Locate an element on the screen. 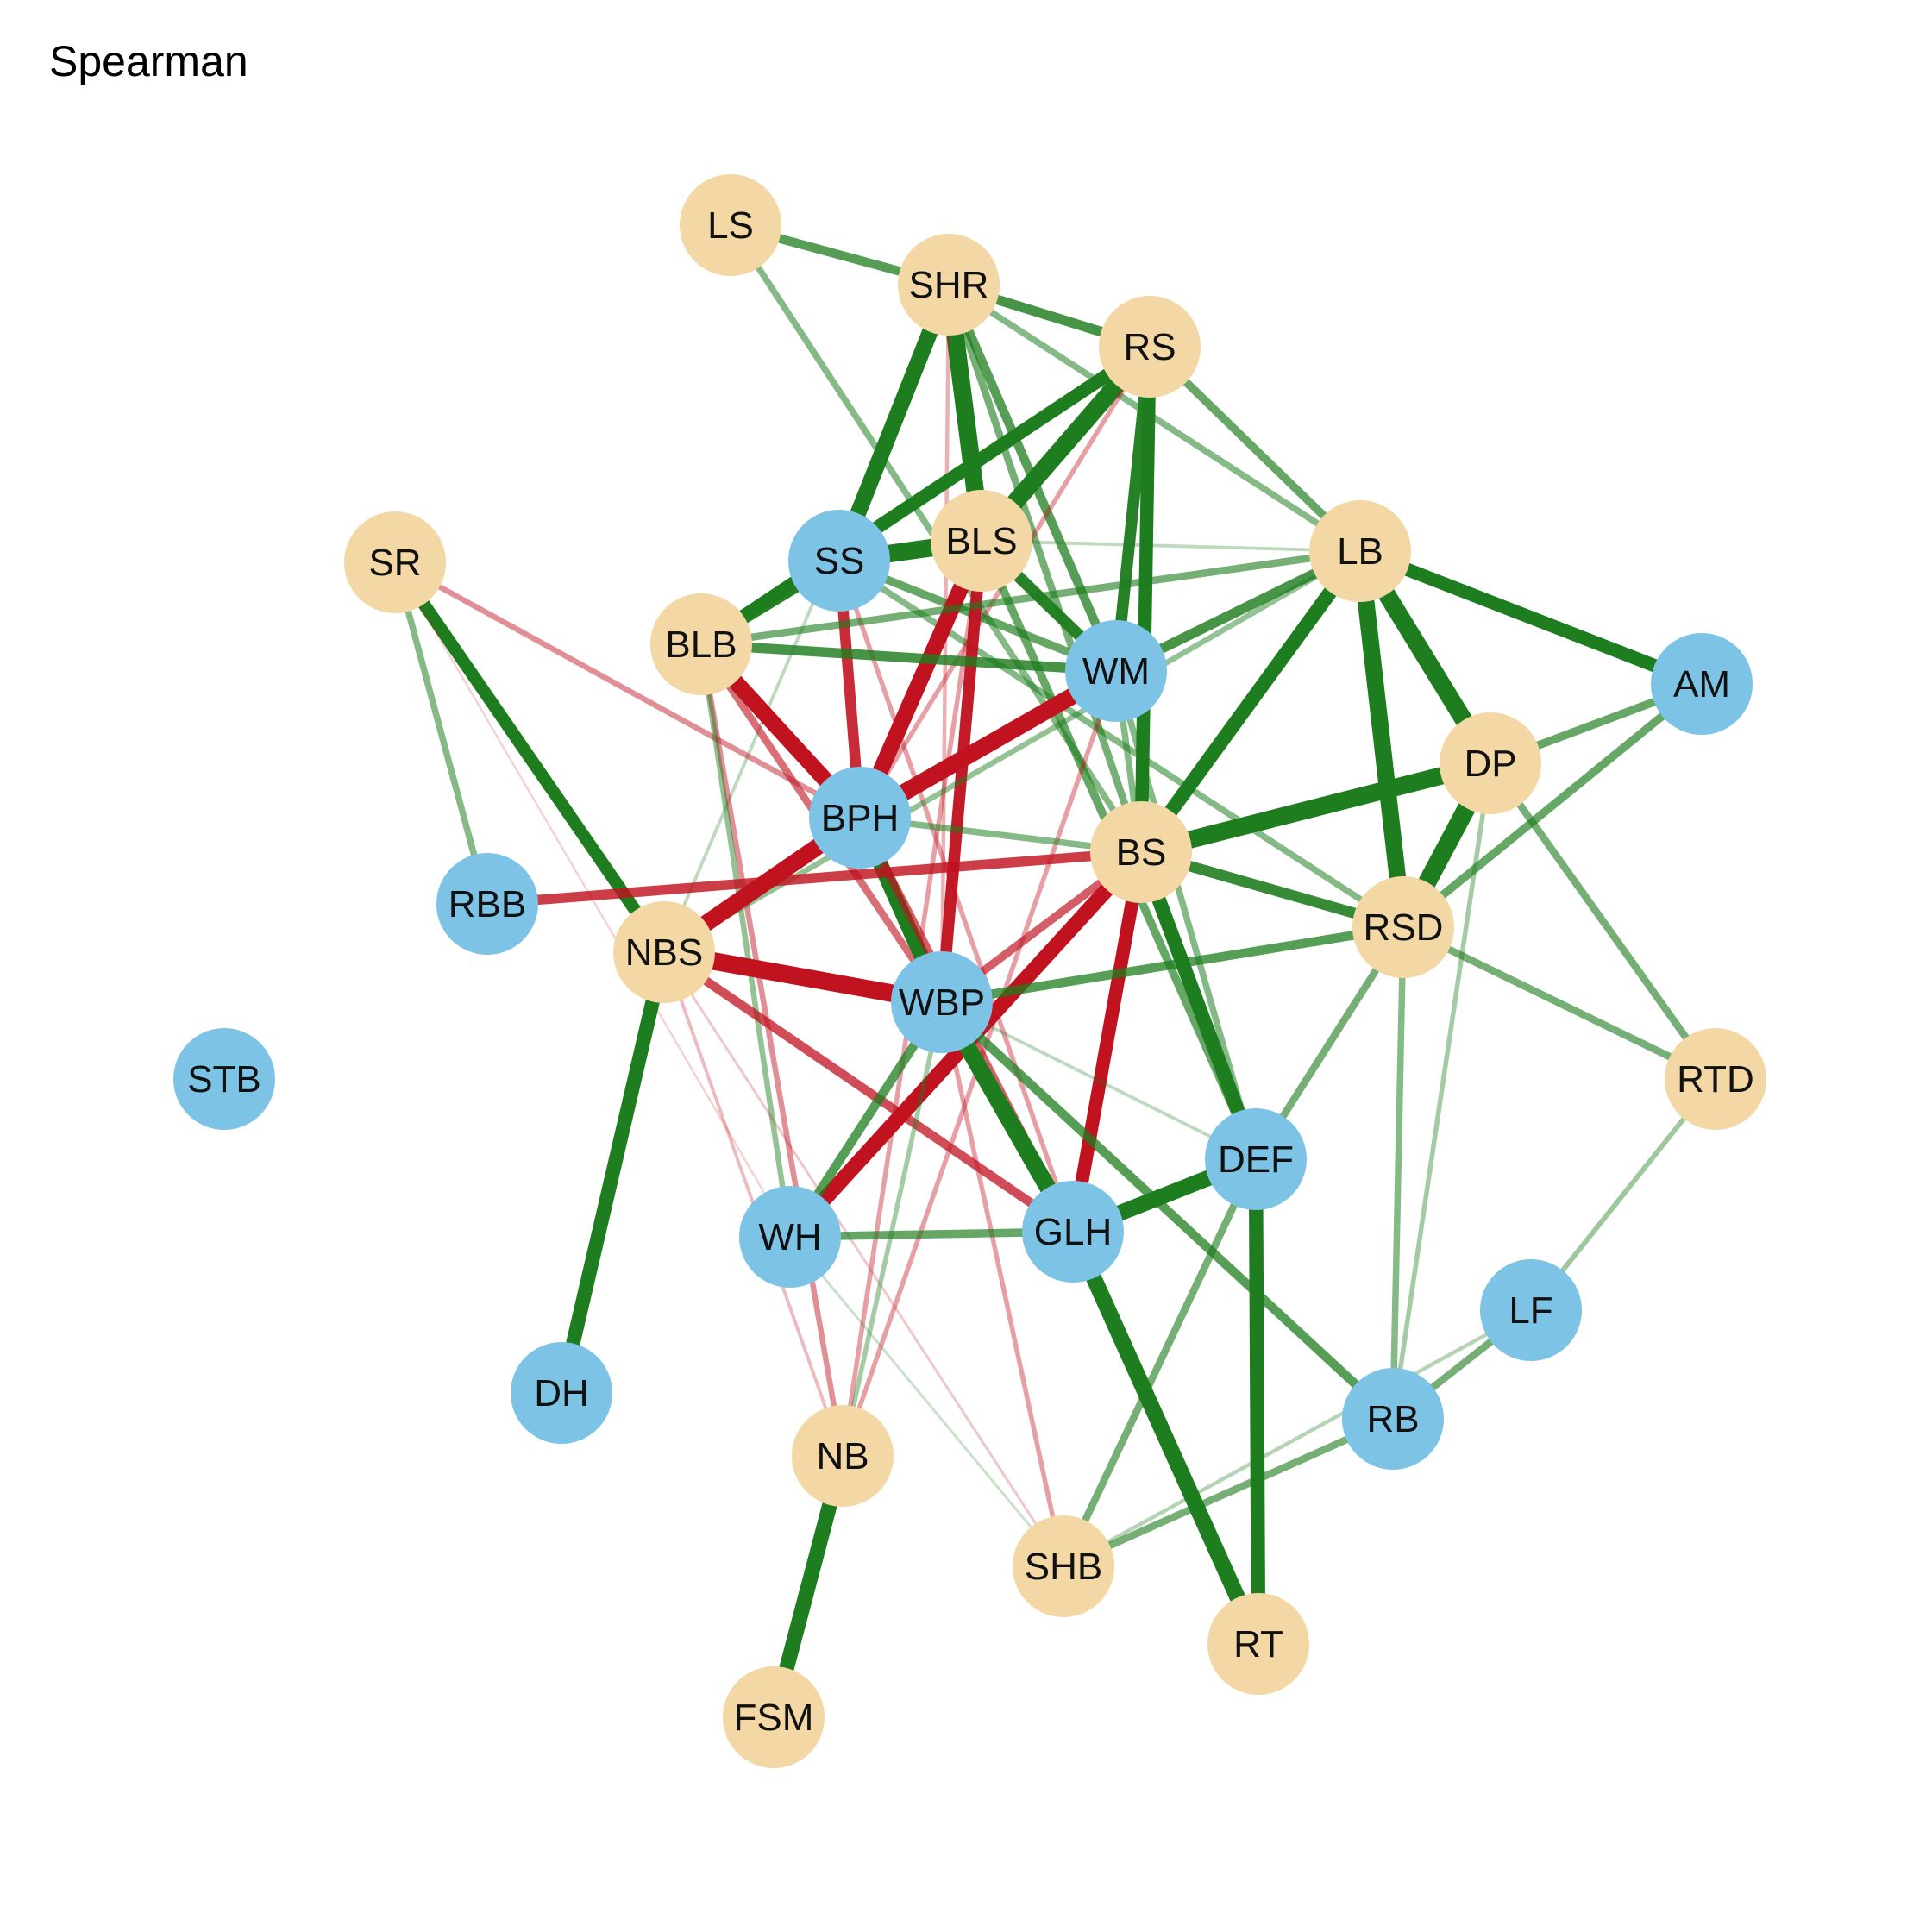 Image resolution: width=1932 pixels, height=1932 pixels. node-circle-SR is located at coordinates (395, 562).